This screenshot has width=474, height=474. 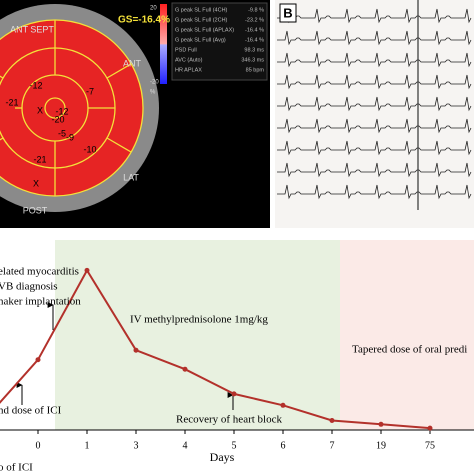 What do you see at coordinates (39, 272) in the screenshot?
I see `annotation: elated myocarditis` at bounding box center [39, 272].